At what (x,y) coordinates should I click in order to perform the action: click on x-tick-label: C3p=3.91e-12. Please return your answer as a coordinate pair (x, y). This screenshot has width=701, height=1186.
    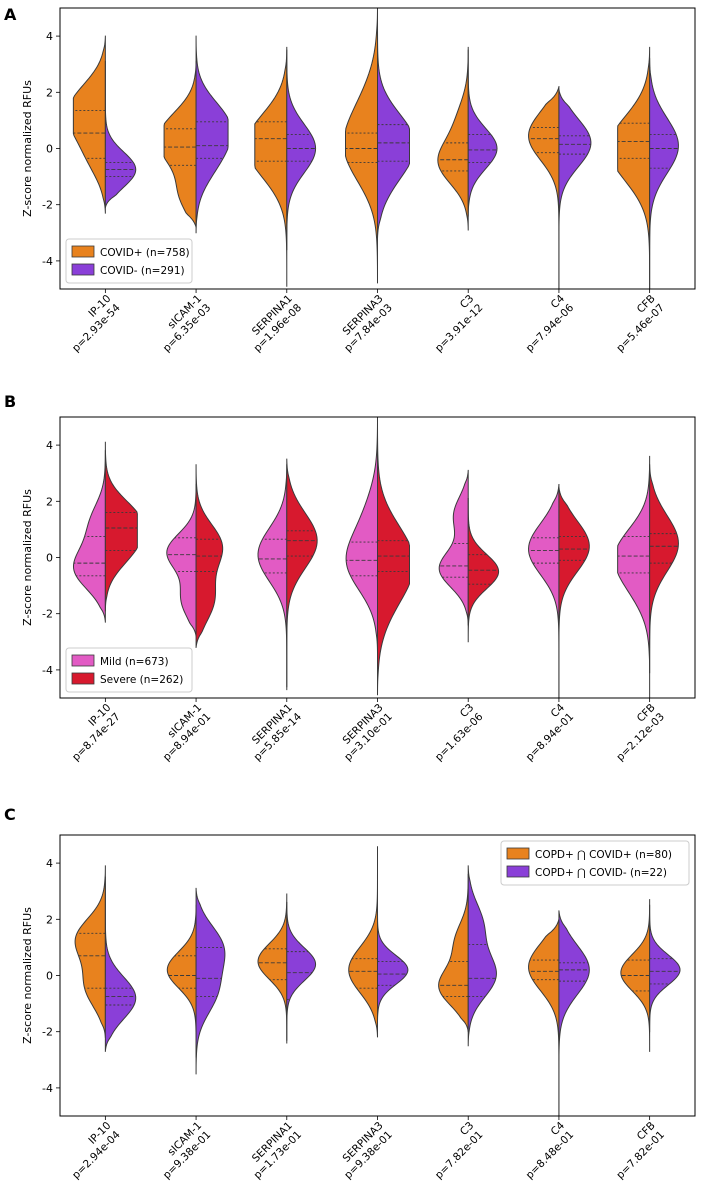
    Looking at the image, I should click on (459, 324).